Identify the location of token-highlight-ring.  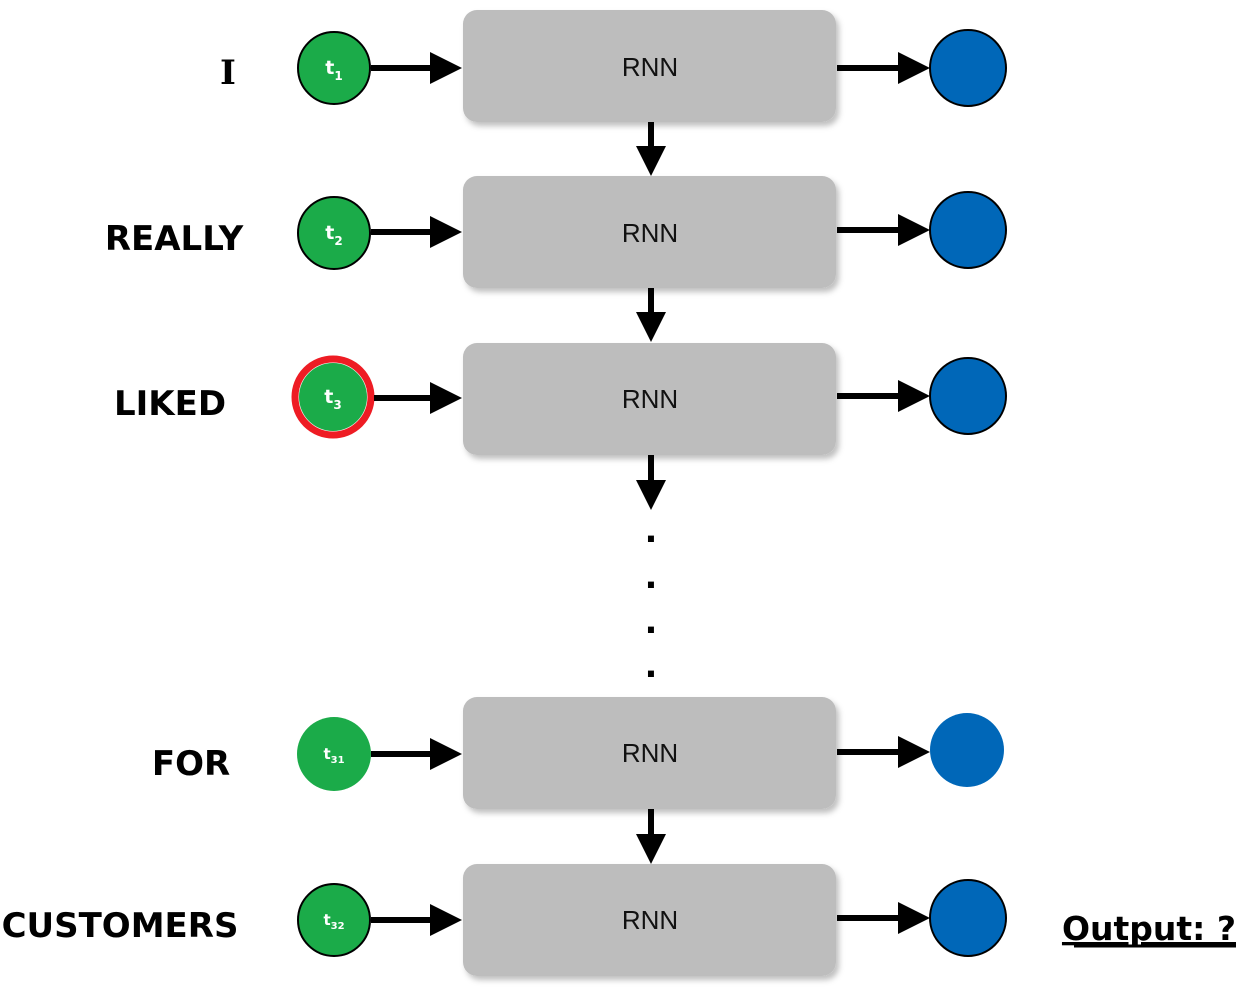
(333, 397).